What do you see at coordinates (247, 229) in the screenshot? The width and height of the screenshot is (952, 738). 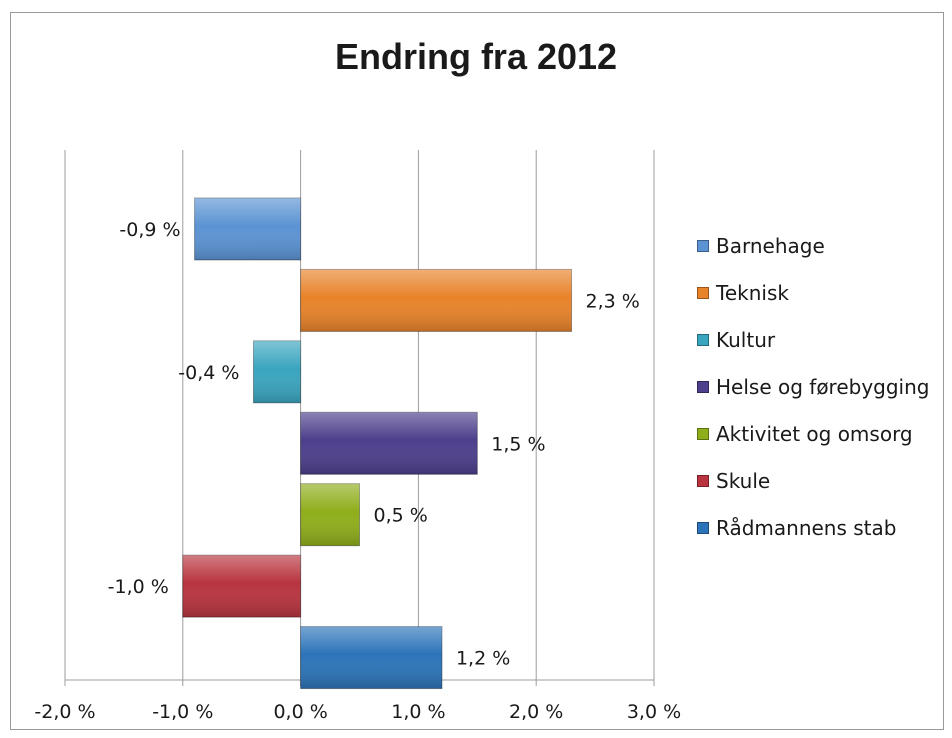 I see `bar-barnehage-shading` at bounding box center [247, 229].